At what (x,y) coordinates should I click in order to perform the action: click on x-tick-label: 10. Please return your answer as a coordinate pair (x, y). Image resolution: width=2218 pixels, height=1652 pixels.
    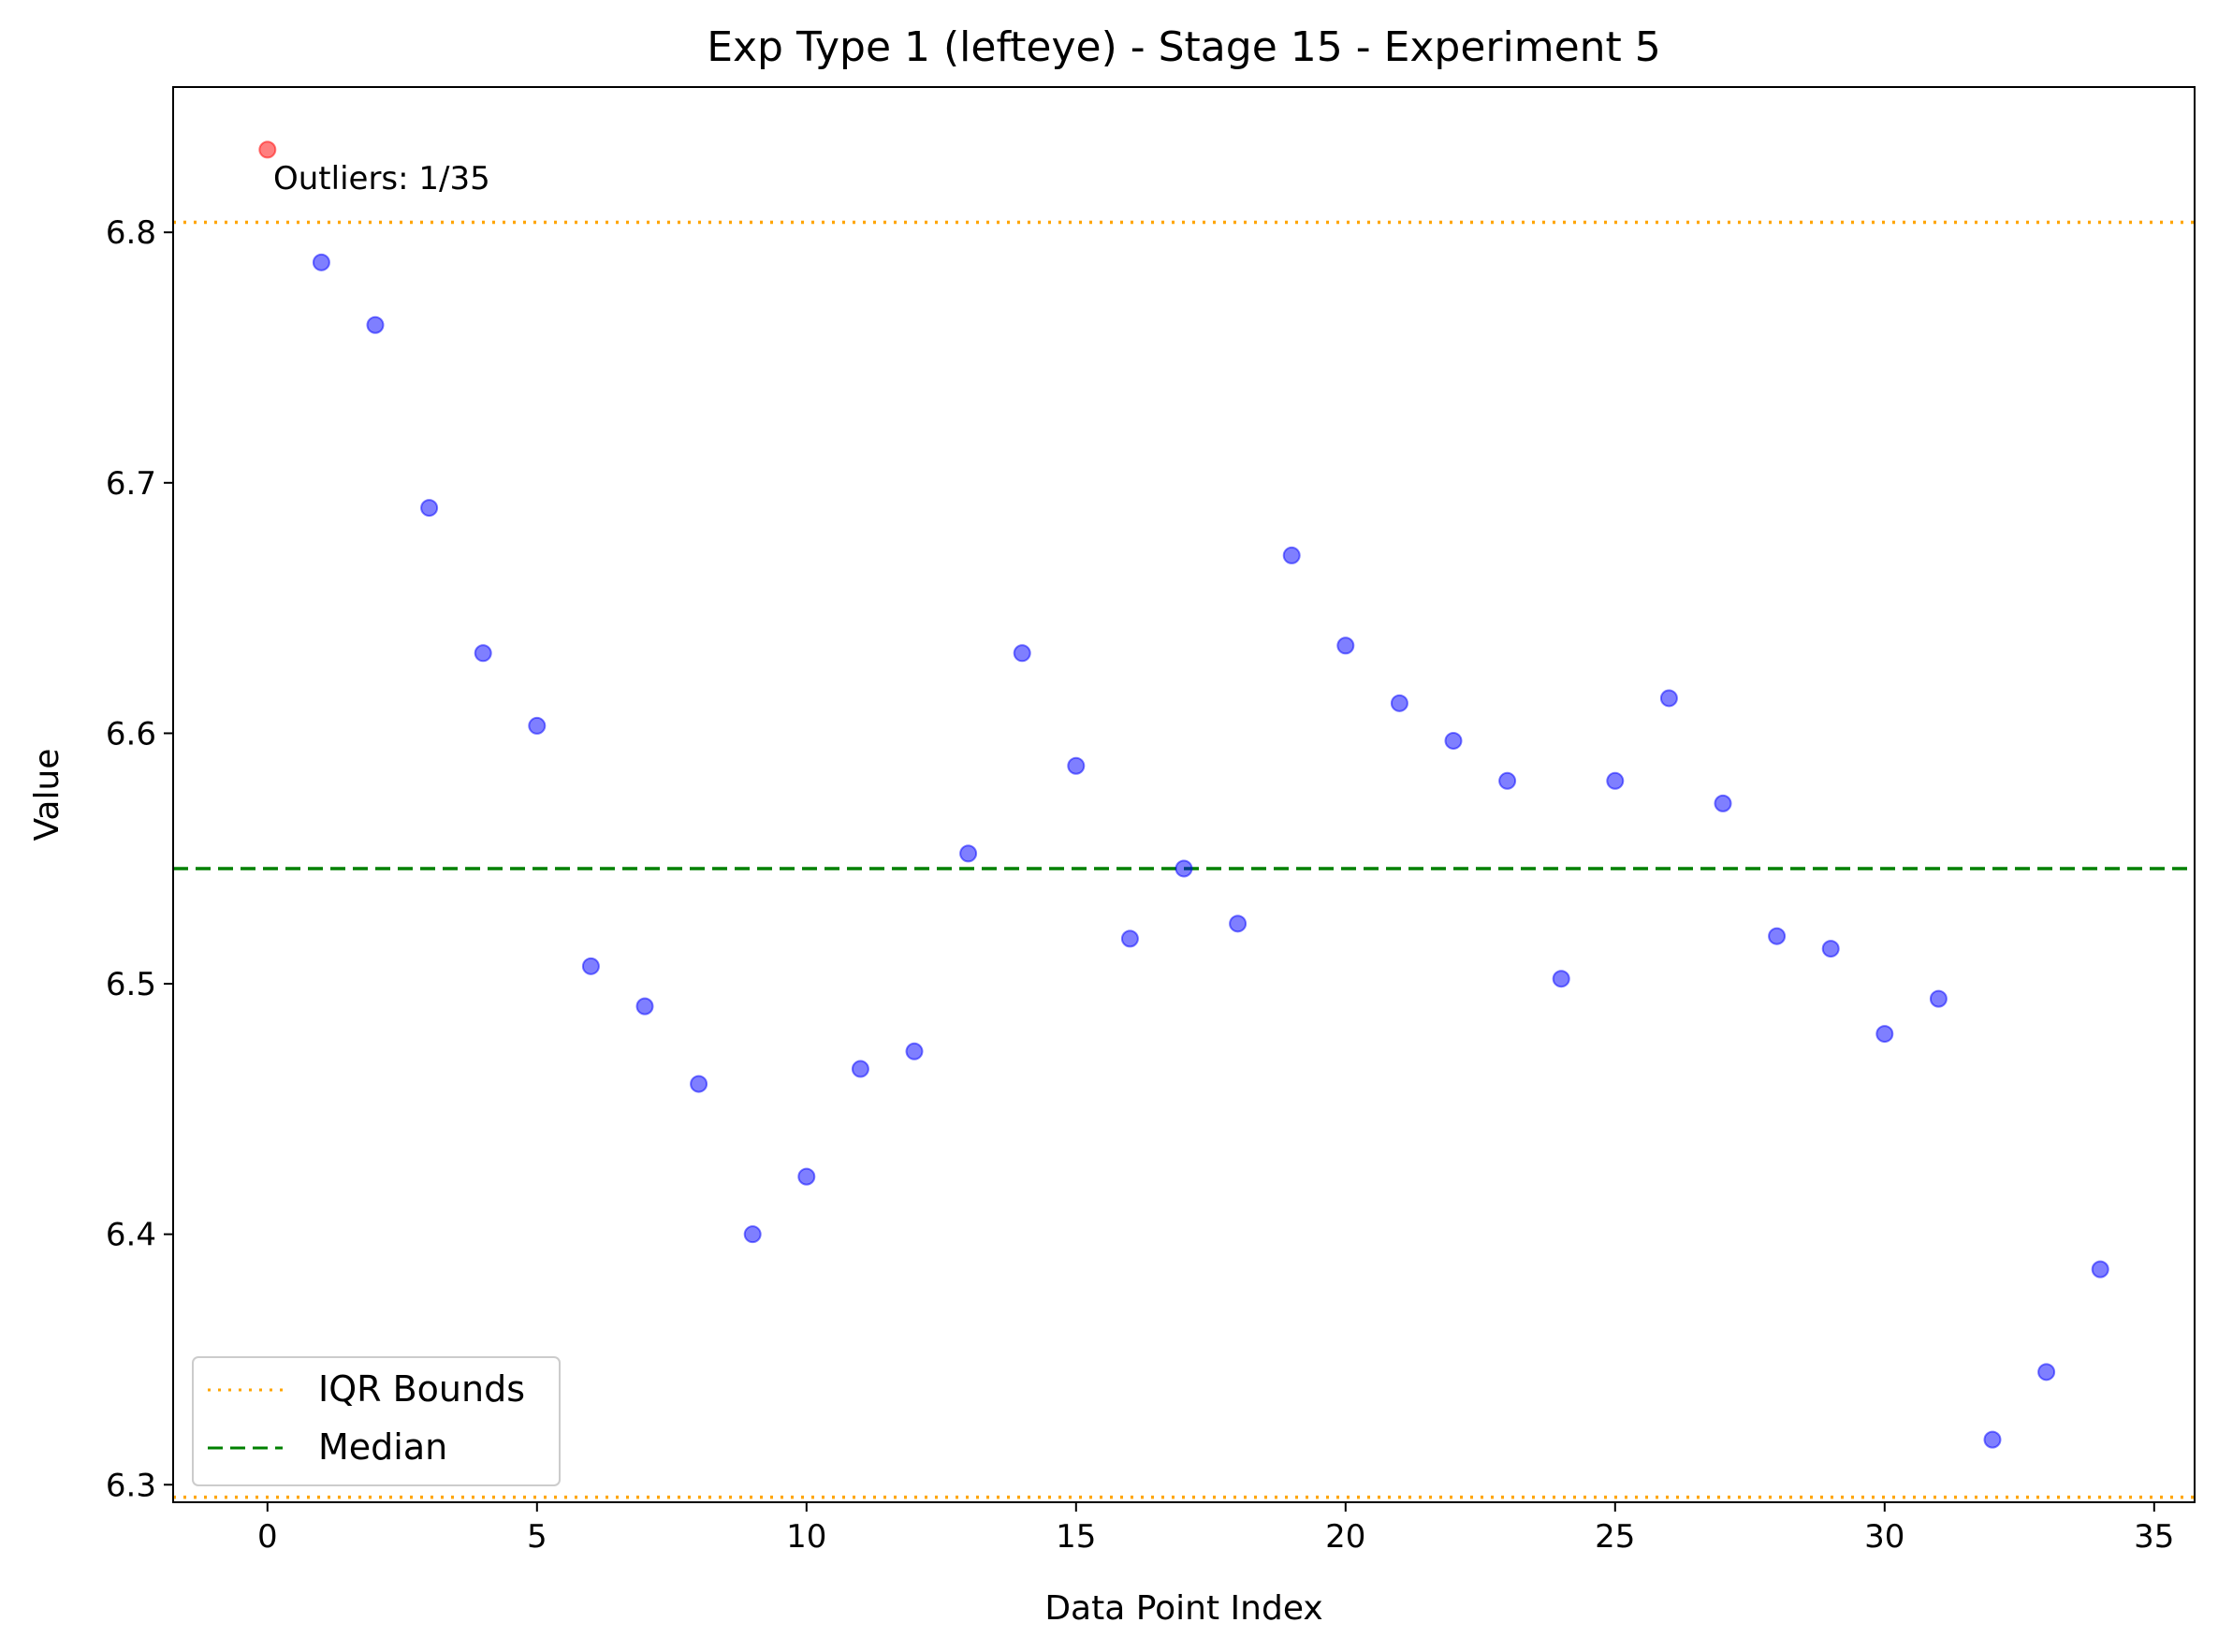
    Looking at the image, I should click on (806, 1537).